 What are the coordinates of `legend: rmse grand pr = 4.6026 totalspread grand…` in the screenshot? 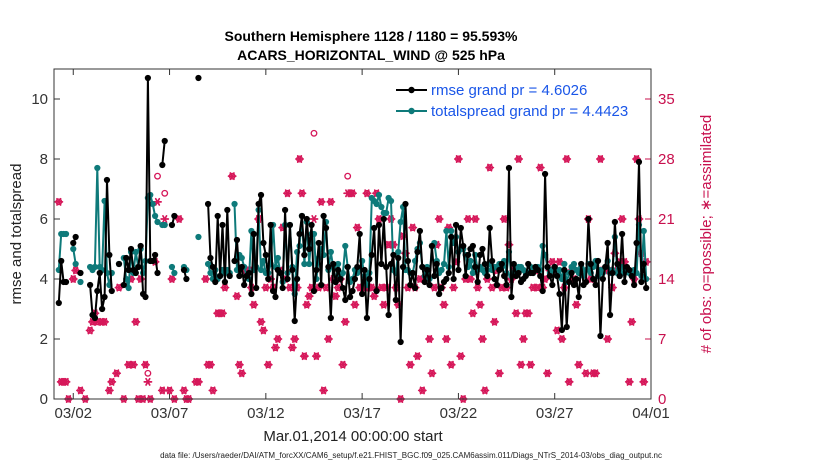 It's located at (512, 101).